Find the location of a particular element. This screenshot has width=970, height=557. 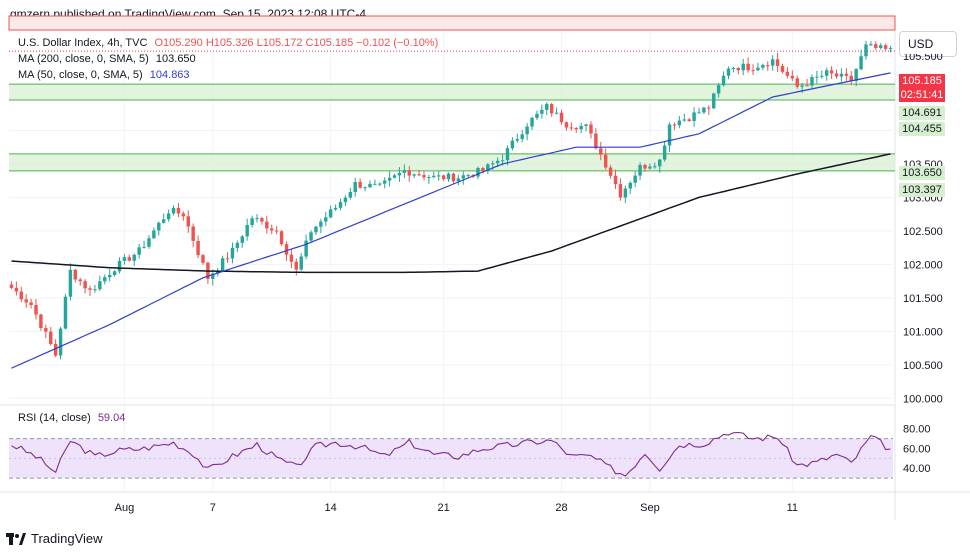

legend-ma50: MA (50, close, 0, SMA, 5) is located at coordinates (80, 75).